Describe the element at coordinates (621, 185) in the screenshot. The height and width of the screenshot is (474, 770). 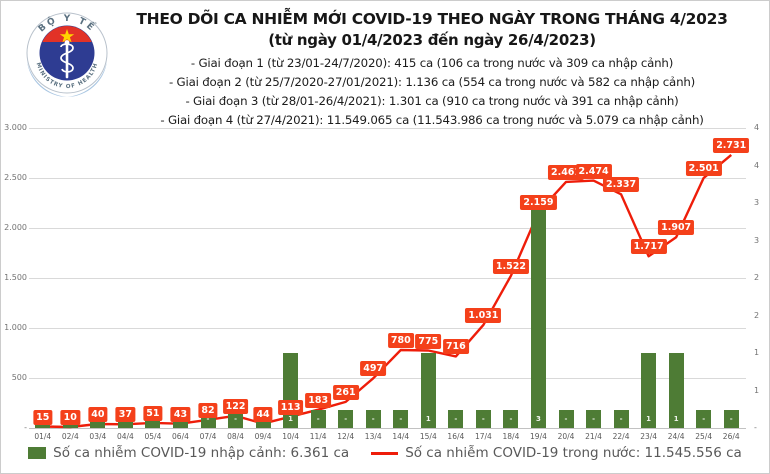
I see `line-value-label: 2.337` at that location.